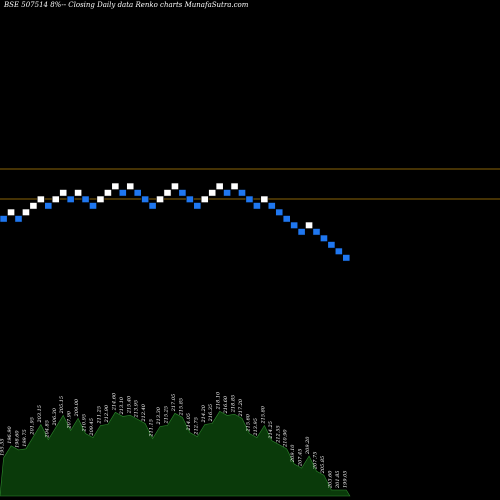 The height and width of the screenshot is (500, 500). Describe the element at coordinates (323, 465) in the screenshot. I see `brick-price-label: 205.85` at that location.